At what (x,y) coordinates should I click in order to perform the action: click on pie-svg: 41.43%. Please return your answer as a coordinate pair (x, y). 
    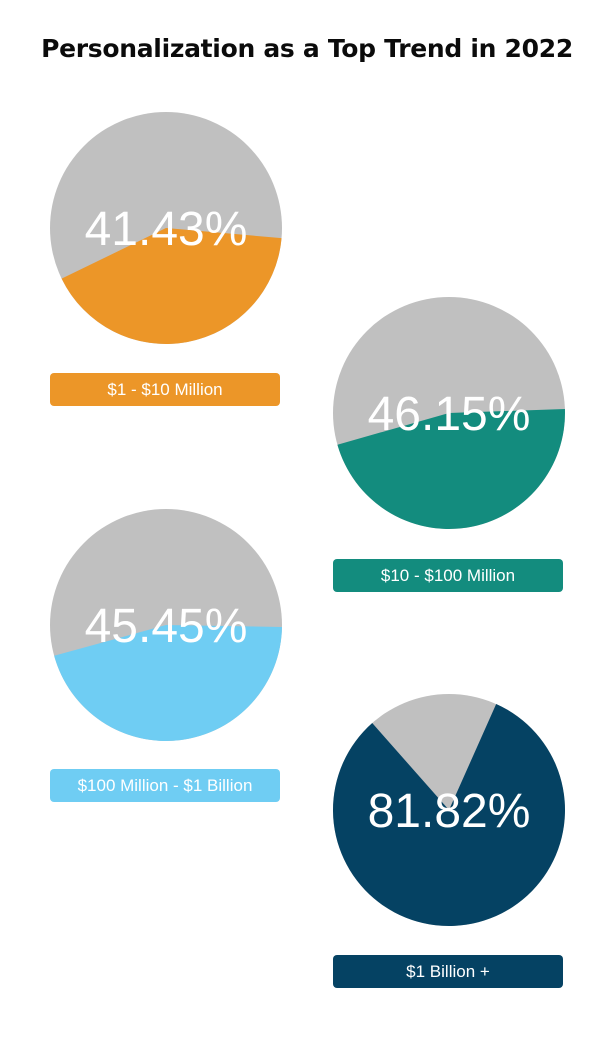
    Looking at the image, I should click on (166, 228).